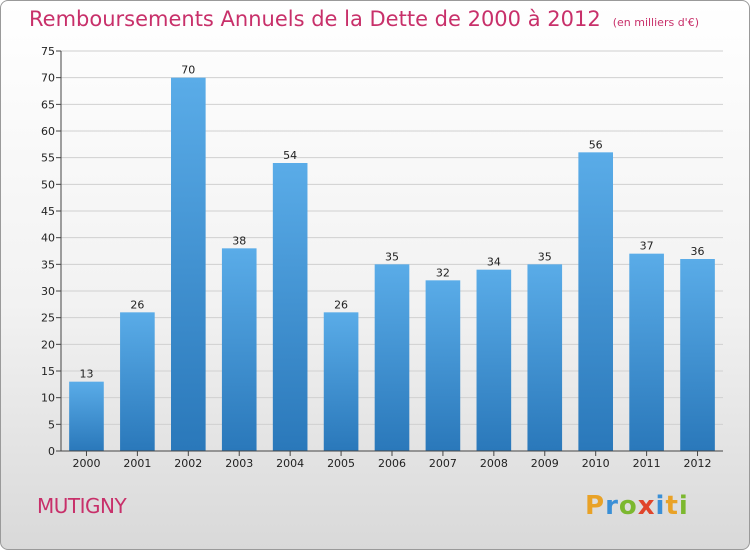 The height and width of the screenshot is (550, 750). Describe the element at coordinates (137, 463) in the screenshot. I see `x-tick-label: 2001` at that location.